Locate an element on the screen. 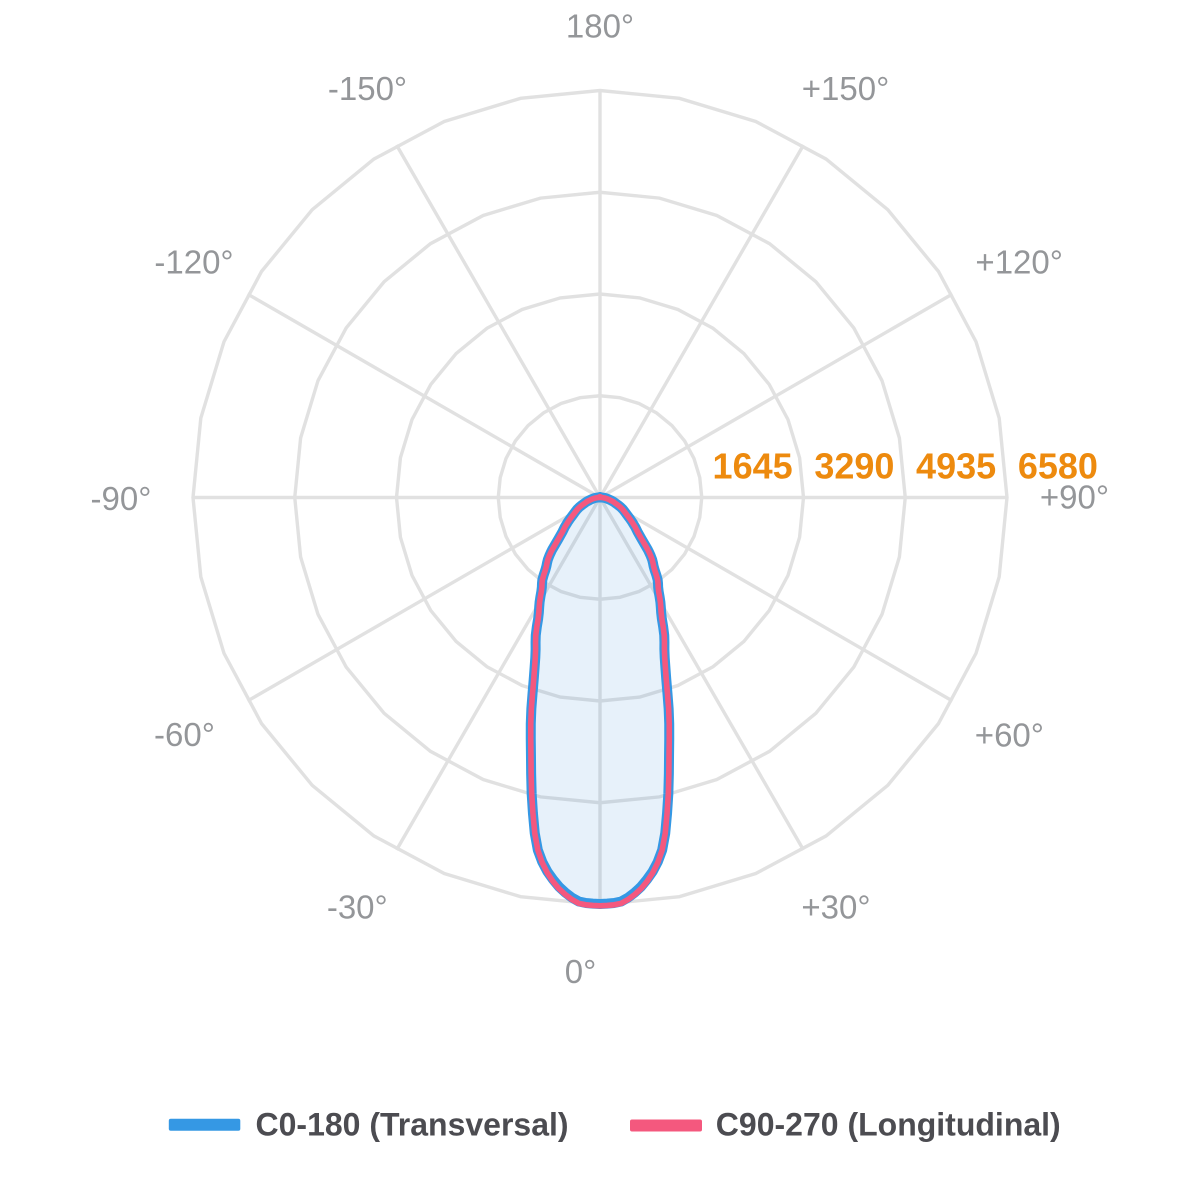  svg-text: 6580 is located at coordinates (1058, 466).